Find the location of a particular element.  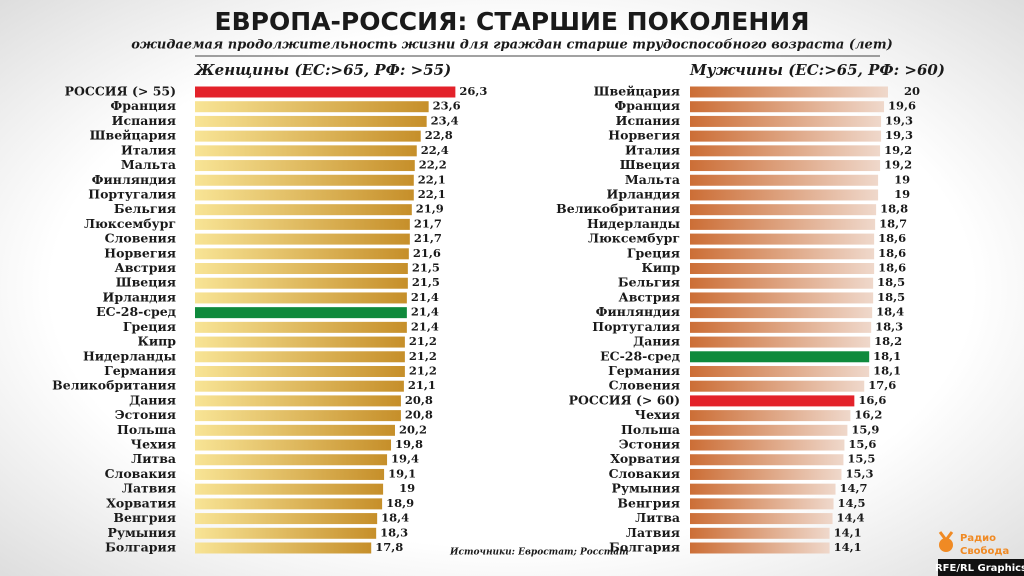

credit: RFE/RL Graphics is located at coordinates (979, 568).